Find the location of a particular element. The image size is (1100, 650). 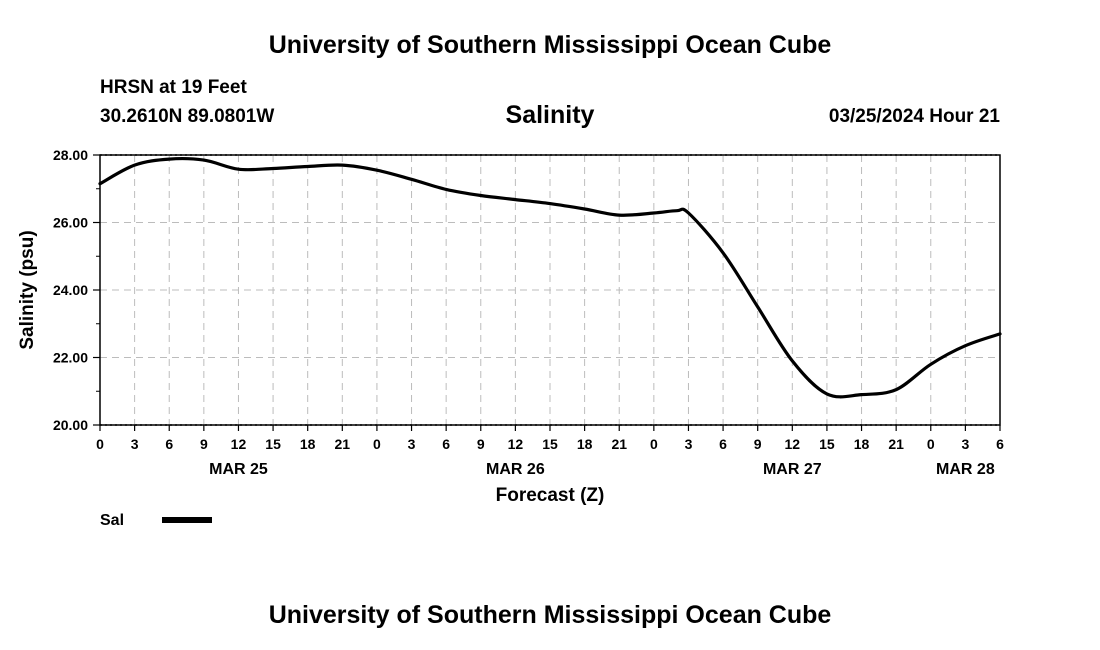

y-tick-label: 20.00 is located at coordinates (70, 425).